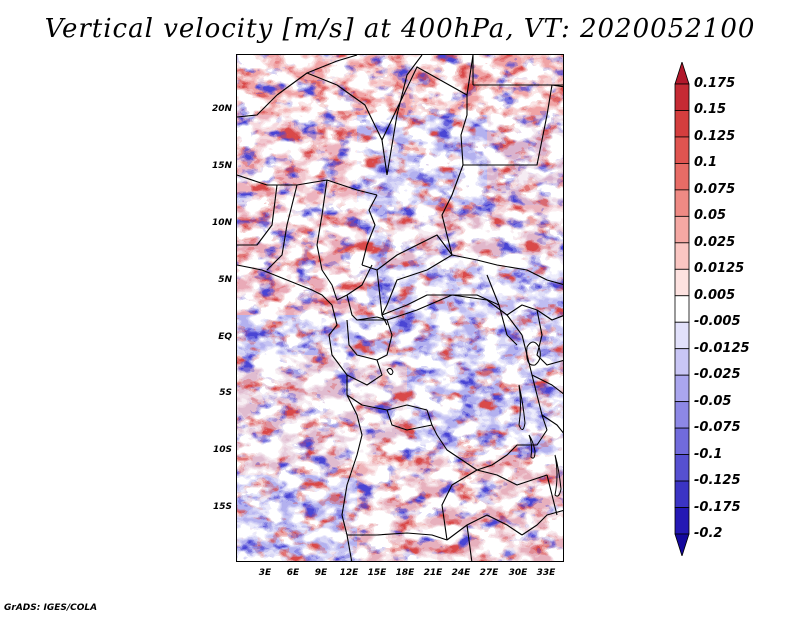 This screenshot has height=618, width=800. I want to click on lon-label: 33E, so click(546, 573).